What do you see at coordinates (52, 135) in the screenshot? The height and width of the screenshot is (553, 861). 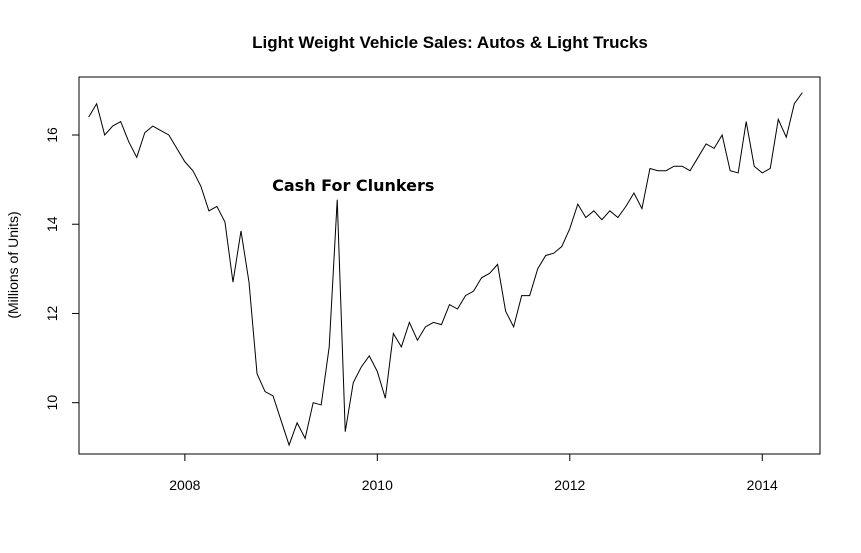 I see `y-tick-label: 16` at bounding box center [52, 135].